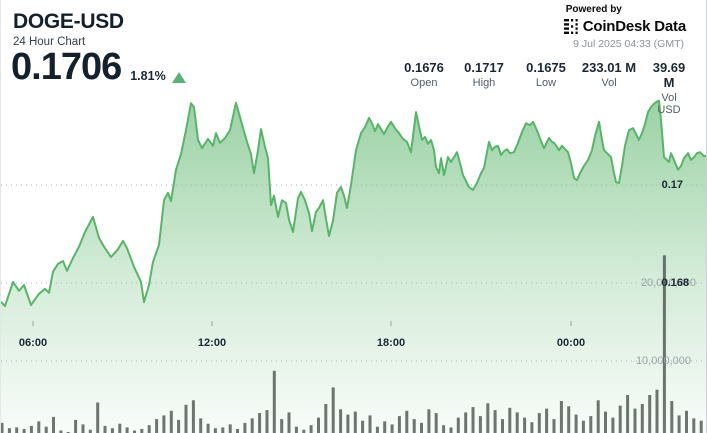 Image resolution: width=707 pixels, height=433 pixels. Describe the element at coordinates (212, 343) in the screenshot. I see `x-axis-label: 12:00` at that location.